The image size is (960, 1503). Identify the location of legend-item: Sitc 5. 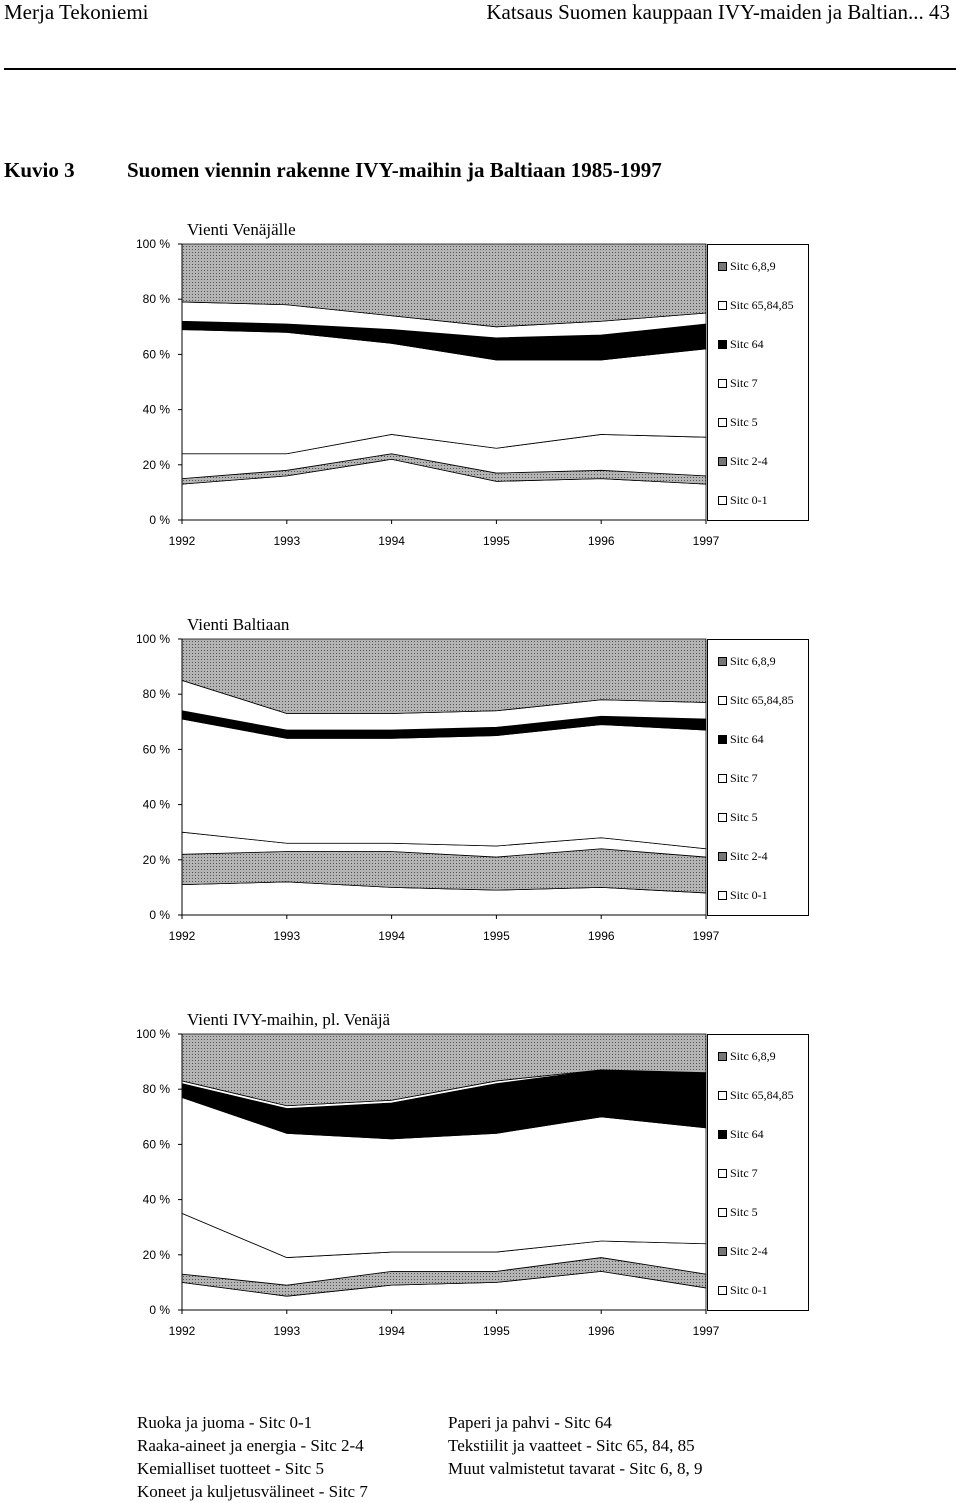
(738, 1212).